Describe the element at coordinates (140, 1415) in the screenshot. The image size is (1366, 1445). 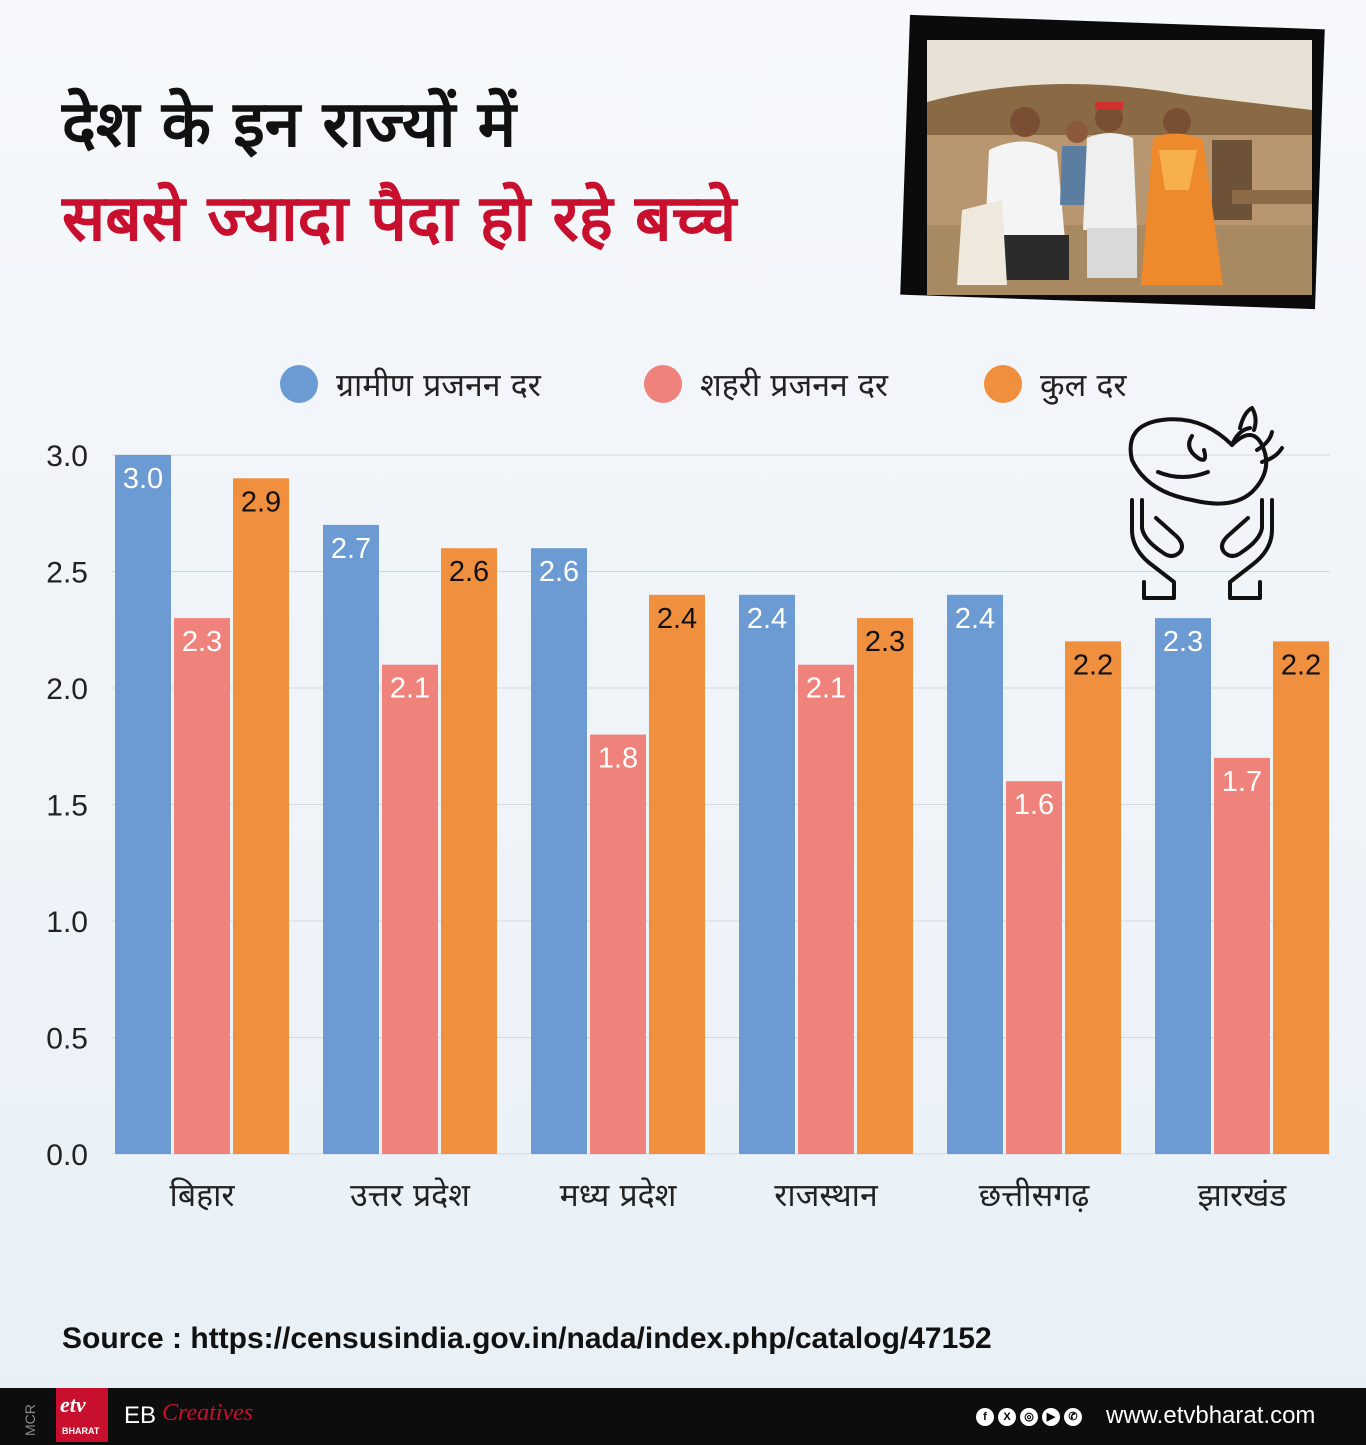
I see `eb-label: EB` at that location.